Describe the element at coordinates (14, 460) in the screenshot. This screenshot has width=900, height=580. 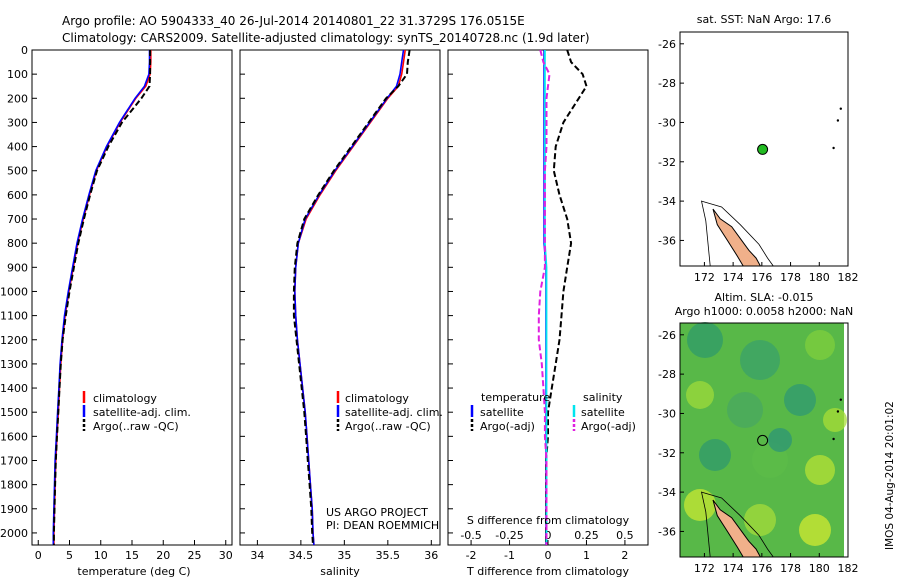
I see `depth-tick-label: 1700` at that location.